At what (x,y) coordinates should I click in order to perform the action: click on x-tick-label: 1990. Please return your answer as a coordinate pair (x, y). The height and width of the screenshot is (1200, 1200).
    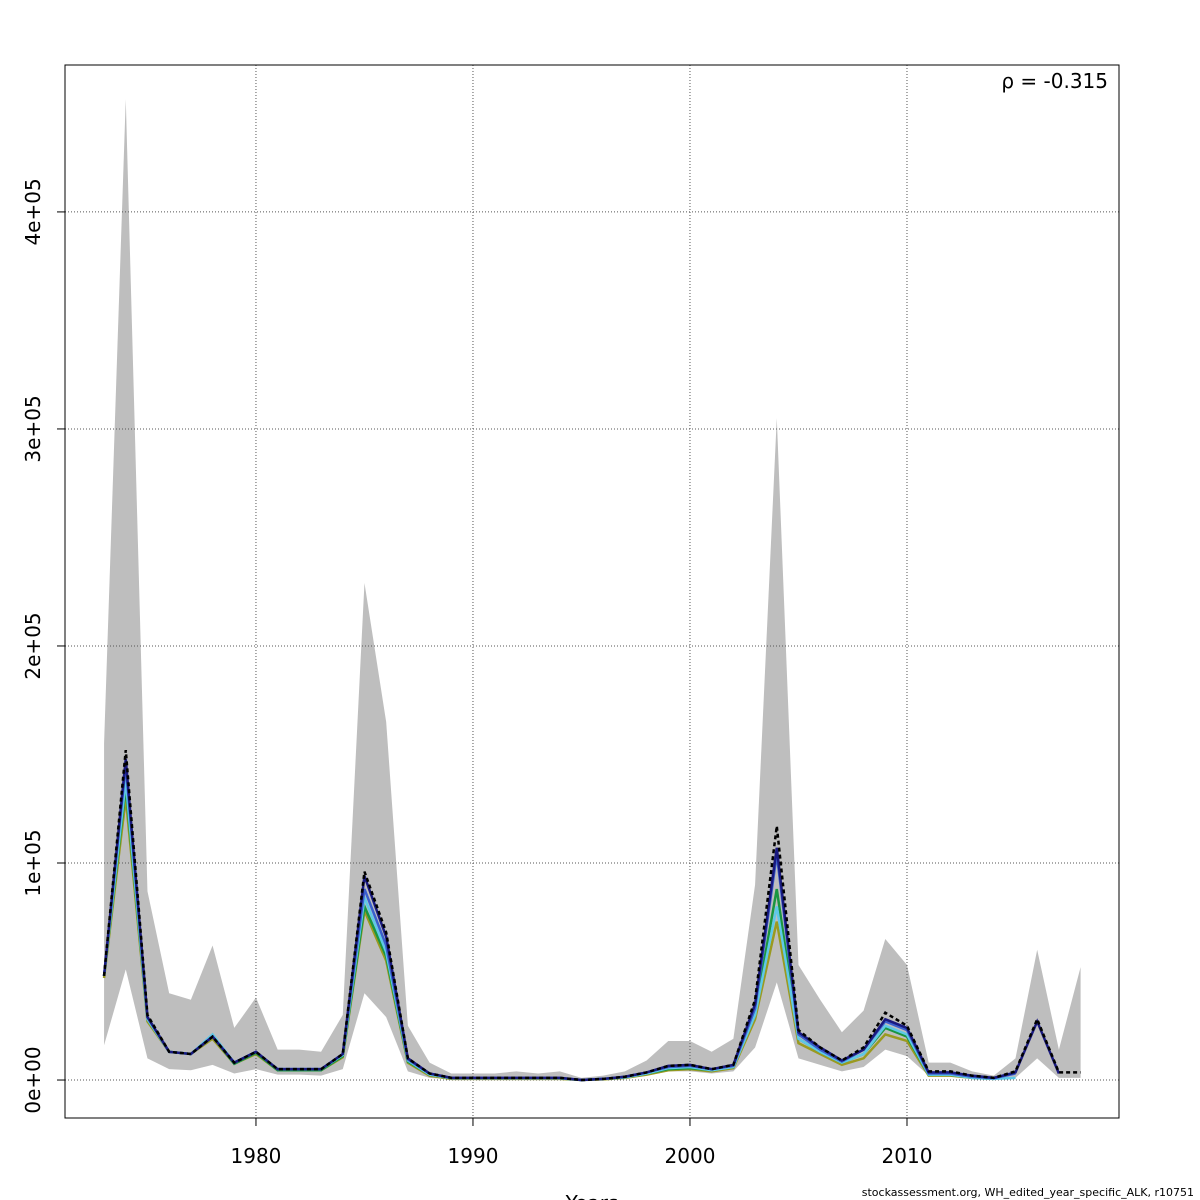
    Looking at the image, I should click on (473, 1156).